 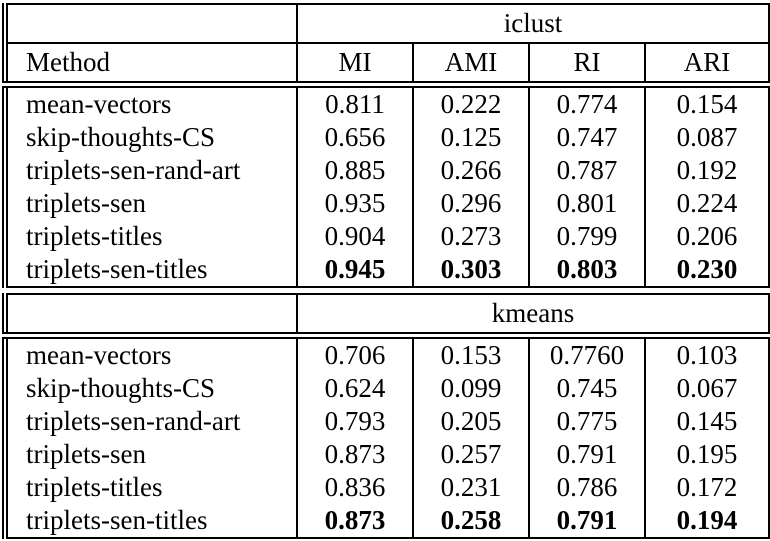 I want to click on group-header-iclust: iclust, so click(x=533, y=24).